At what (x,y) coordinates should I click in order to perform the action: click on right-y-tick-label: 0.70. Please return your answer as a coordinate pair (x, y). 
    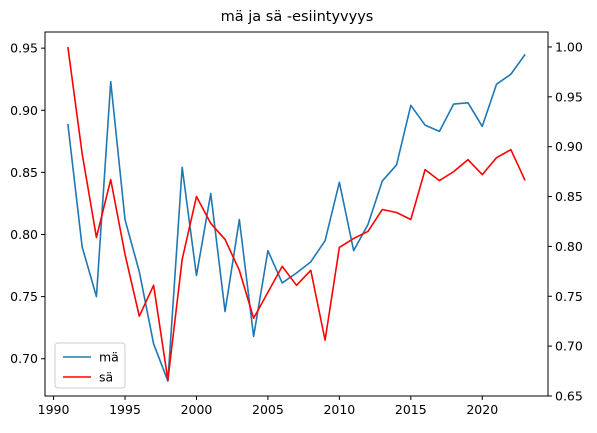
    Looking at the image, I should click on (569, 346).